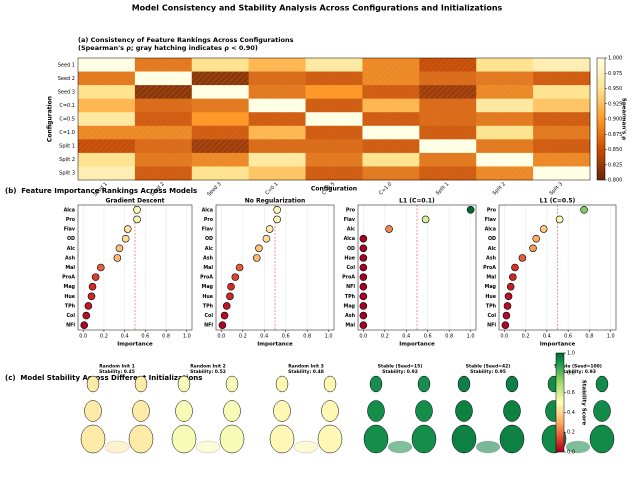 The image size is (634, 484). I want to click on panel-subtitle: Stability: 0.48, so click(306, 372).